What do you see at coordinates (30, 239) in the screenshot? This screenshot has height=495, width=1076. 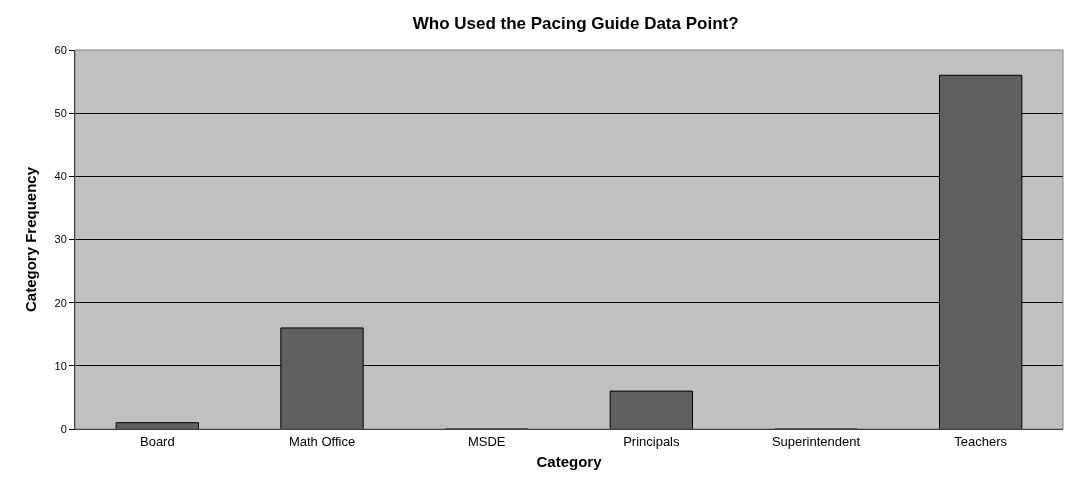 I see `y-axis-title: Category Frequency` at bounding box center [30, 239].